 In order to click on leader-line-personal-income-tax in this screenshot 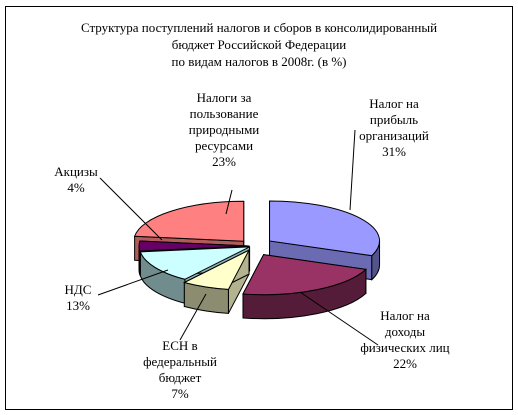, I will do `click(339, 318)`.